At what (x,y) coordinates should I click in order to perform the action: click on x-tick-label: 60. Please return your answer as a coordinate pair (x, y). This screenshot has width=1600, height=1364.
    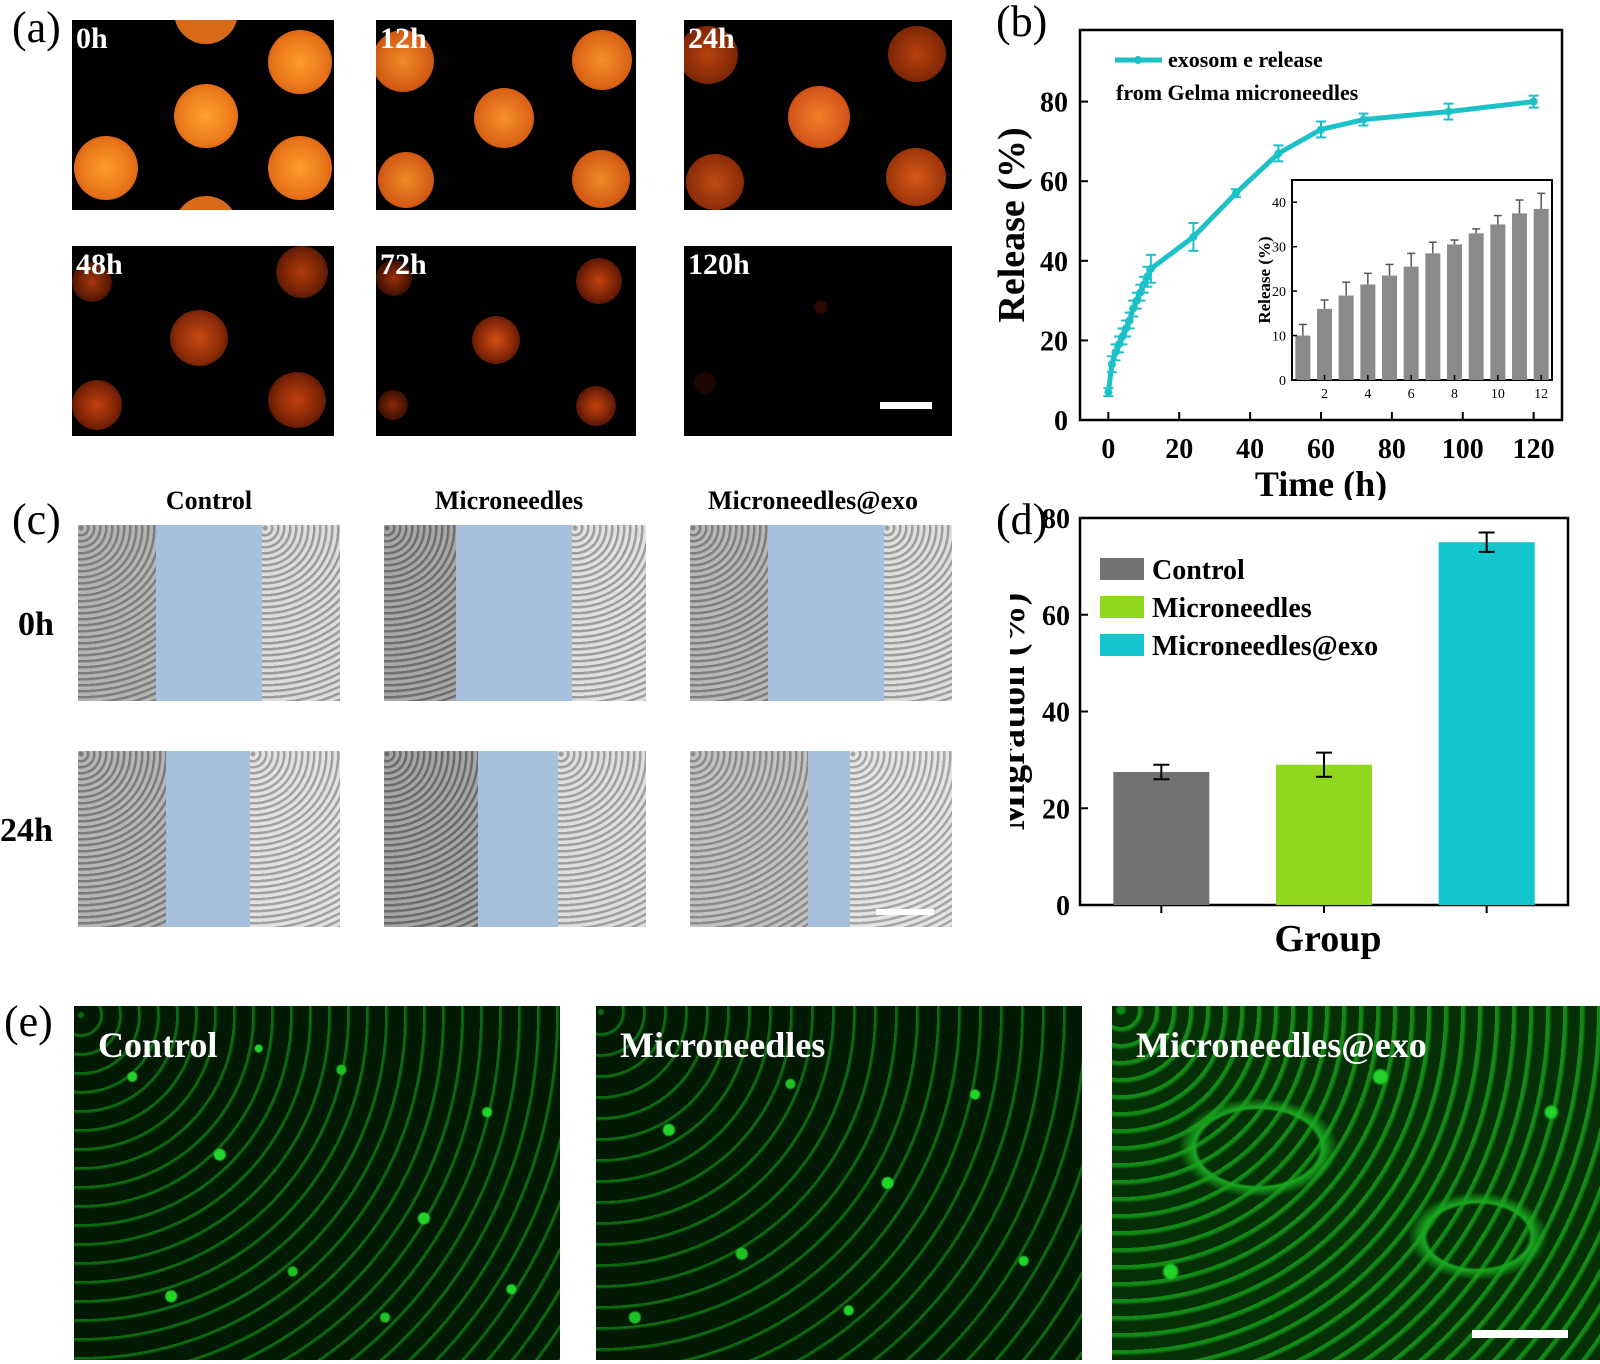
    Looking at the image, I should click on (1321, 449).